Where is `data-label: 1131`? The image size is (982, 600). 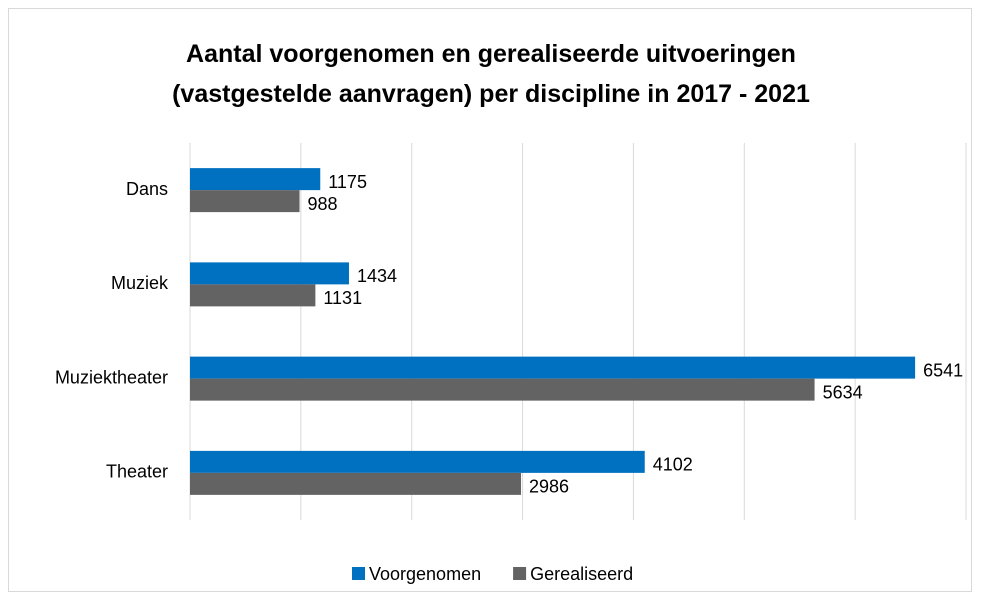
data-label: 1131 is located at coordinates (342, 298).